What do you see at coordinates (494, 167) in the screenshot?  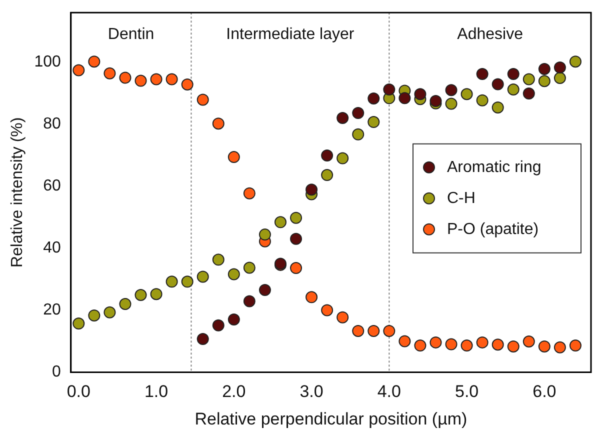 I see `legend-label: Aromatic ring` at bounding box center [494, 167].